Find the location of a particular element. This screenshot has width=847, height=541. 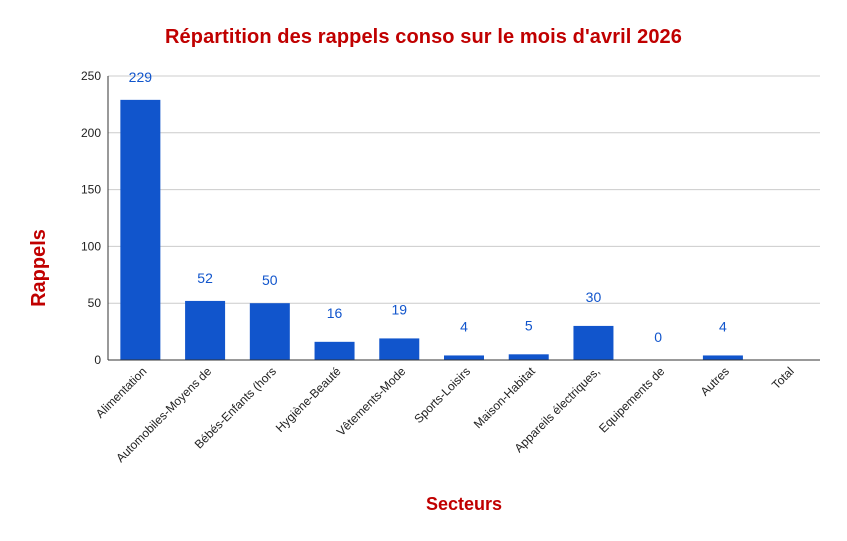

y-axis-title: Rappels is located at coordinates (39, 268).